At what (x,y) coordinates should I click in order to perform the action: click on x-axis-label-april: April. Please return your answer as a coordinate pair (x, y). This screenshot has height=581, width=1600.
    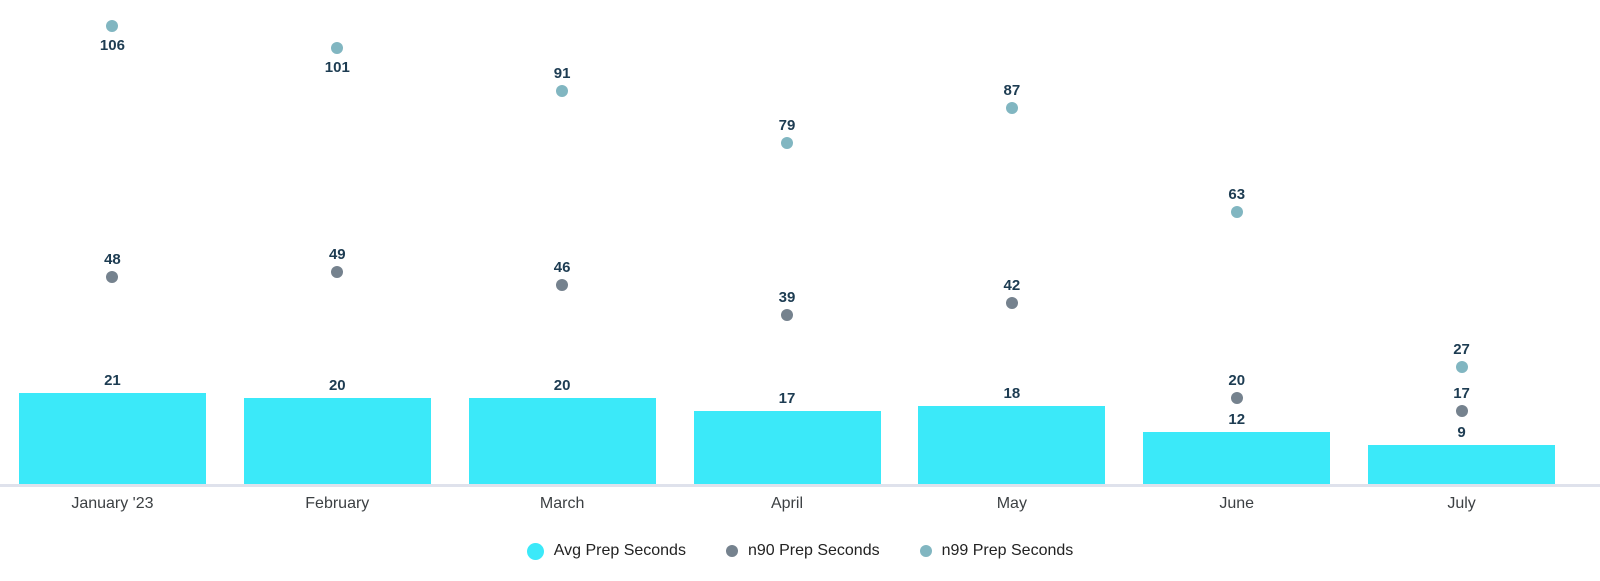
    Looking at the image, I should click on (786, 503).